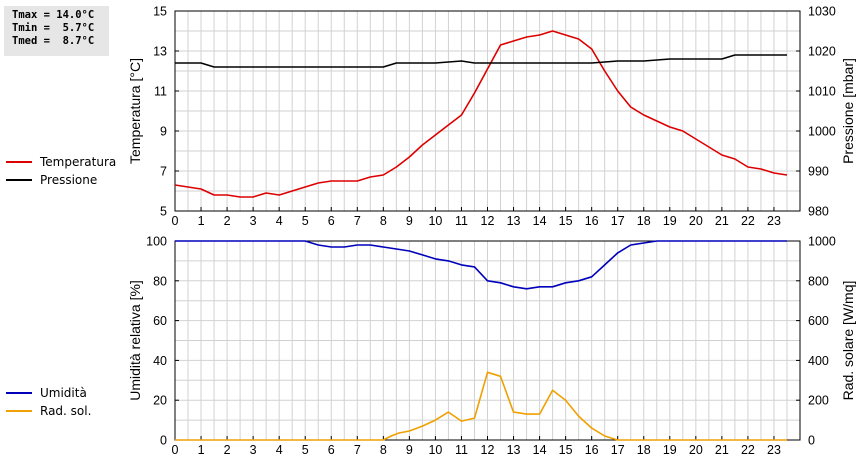 The image size is (860, 460). What do you see at coordinates (818, 401) in the screenshot?
I see `y2-tick-label: 200` at bounding box center [818, 401].